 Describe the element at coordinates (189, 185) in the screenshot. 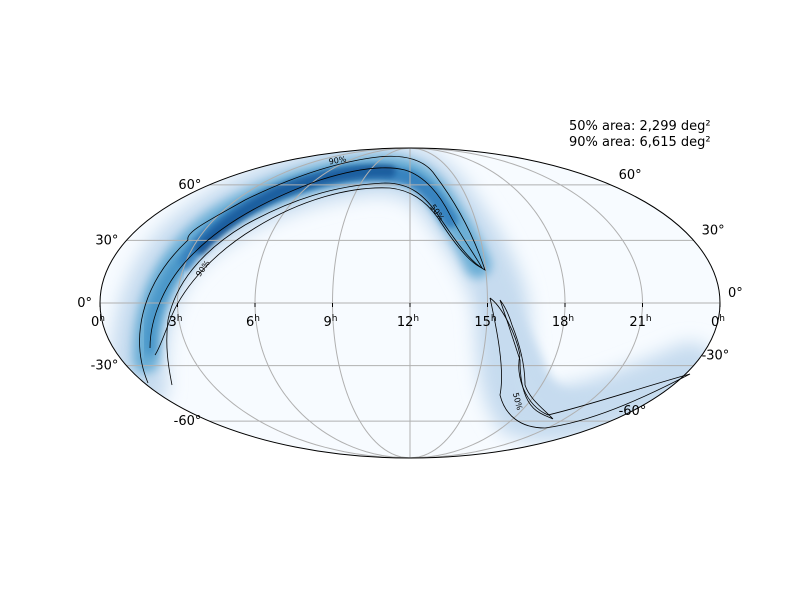

I see `dec-tick-label-left: 60°` at that location.